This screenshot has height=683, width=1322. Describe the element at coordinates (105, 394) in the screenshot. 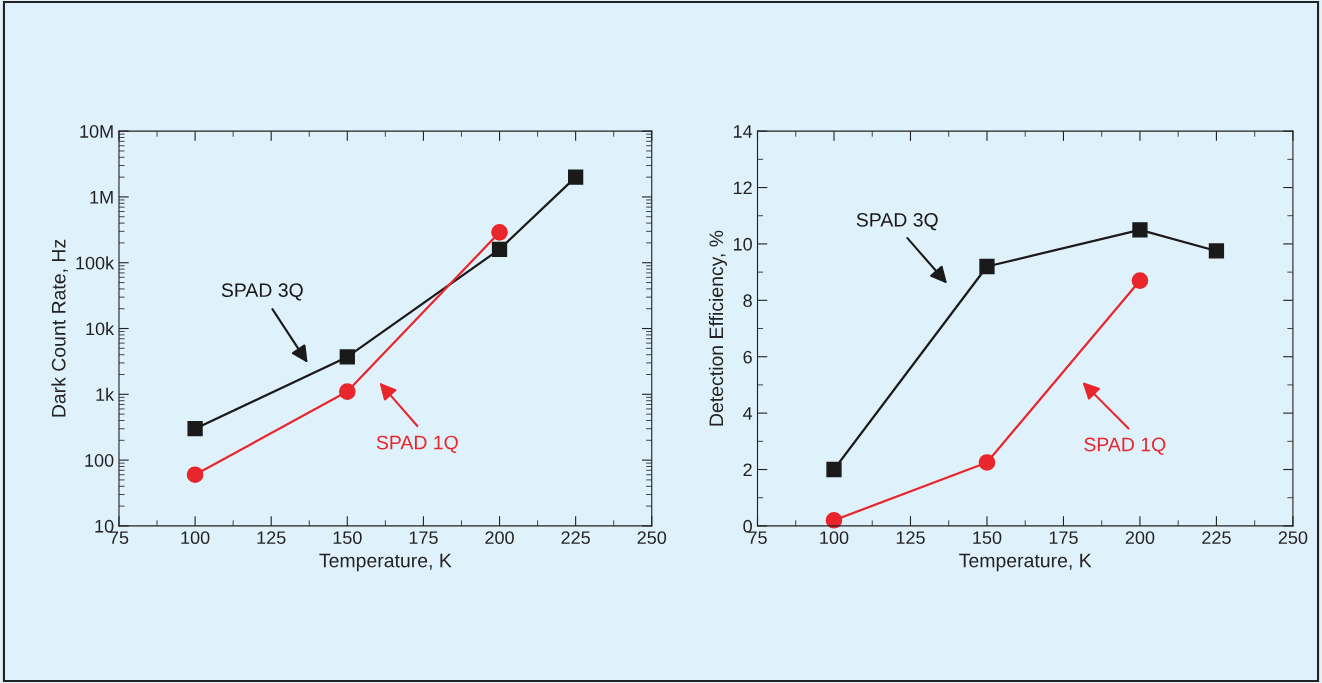

I see `y-tick-label: 1k` at that location.